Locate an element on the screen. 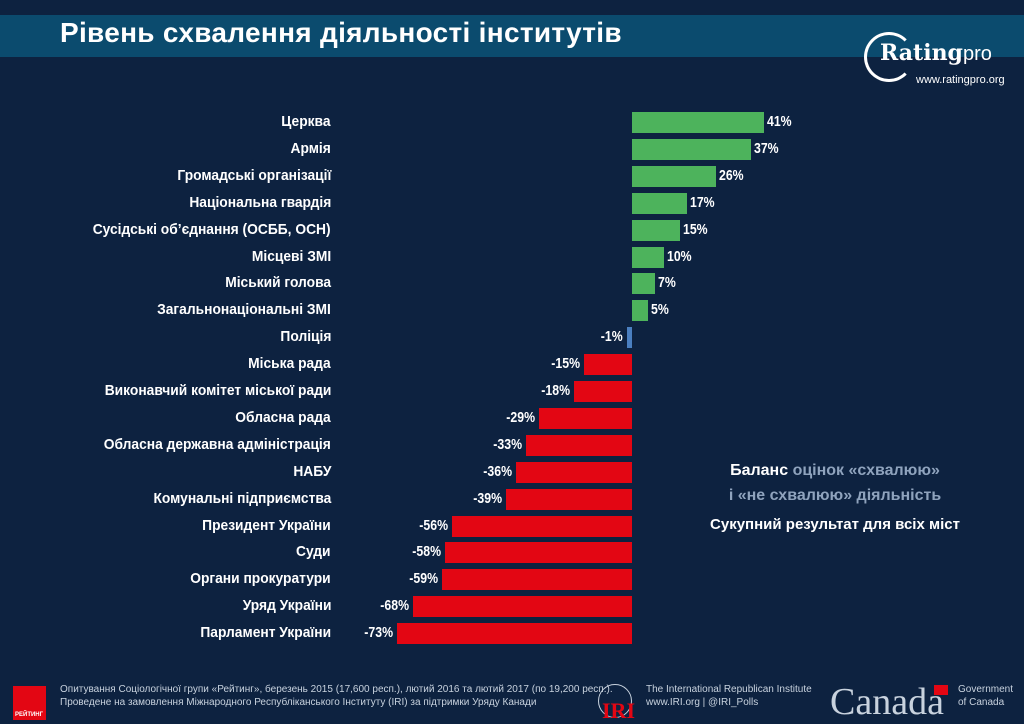 This screenshot has height=724, width=1024. data-label: -1% is located at coordinates (612, 337).